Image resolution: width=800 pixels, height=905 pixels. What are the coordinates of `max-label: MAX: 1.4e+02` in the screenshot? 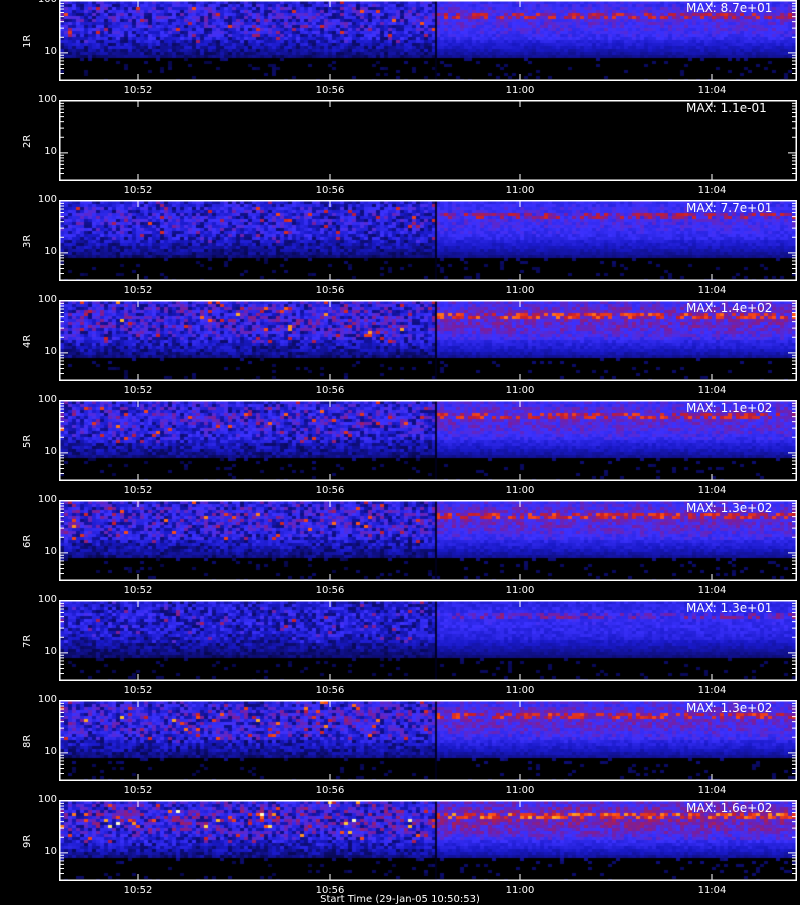 It's located at (729, 308).